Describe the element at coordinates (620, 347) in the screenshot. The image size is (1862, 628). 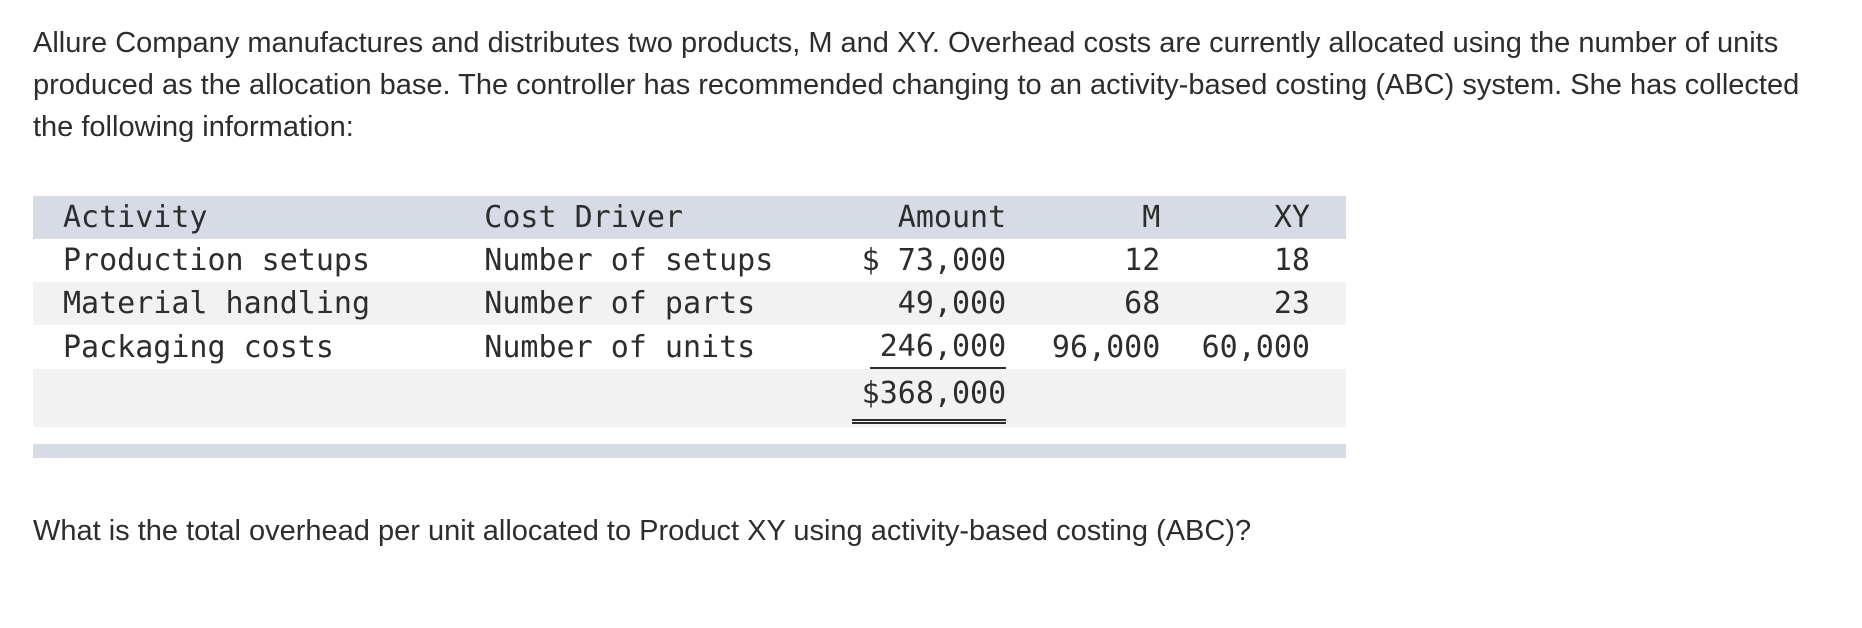
I see `cell-cost-driver: Number of units` at that location.